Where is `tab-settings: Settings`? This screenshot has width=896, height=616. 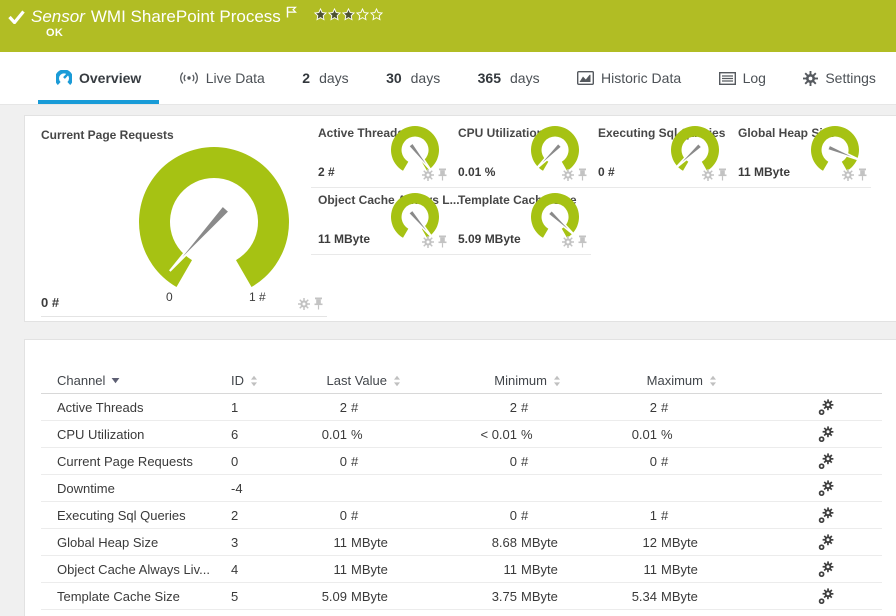
tab-settings: Settings is located at coordinates (839, 78).